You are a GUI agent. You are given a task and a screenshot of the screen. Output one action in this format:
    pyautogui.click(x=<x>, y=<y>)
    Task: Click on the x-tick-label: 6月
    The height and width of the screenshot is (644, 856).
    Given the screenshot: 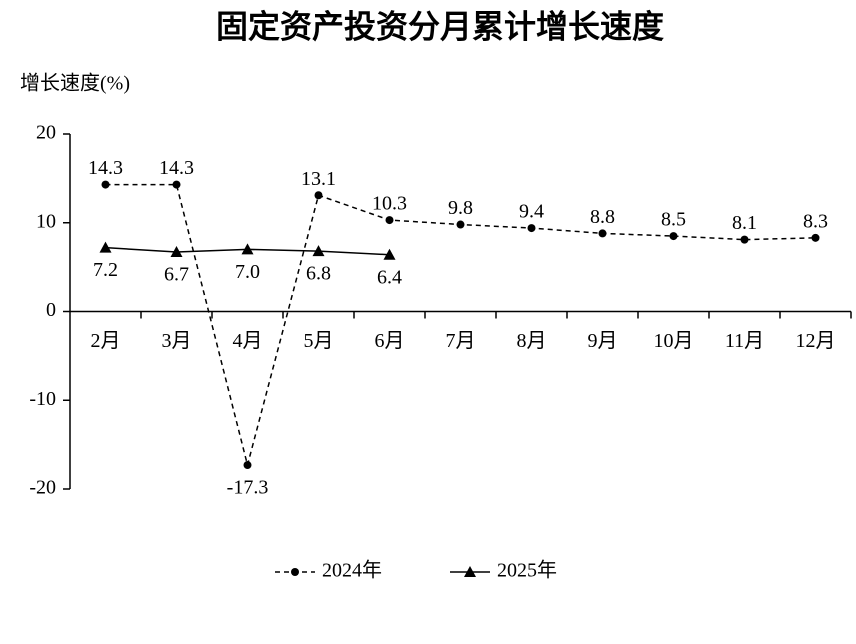 What is the action you would take?
    pyautogui.click(x=390, y=341)
    